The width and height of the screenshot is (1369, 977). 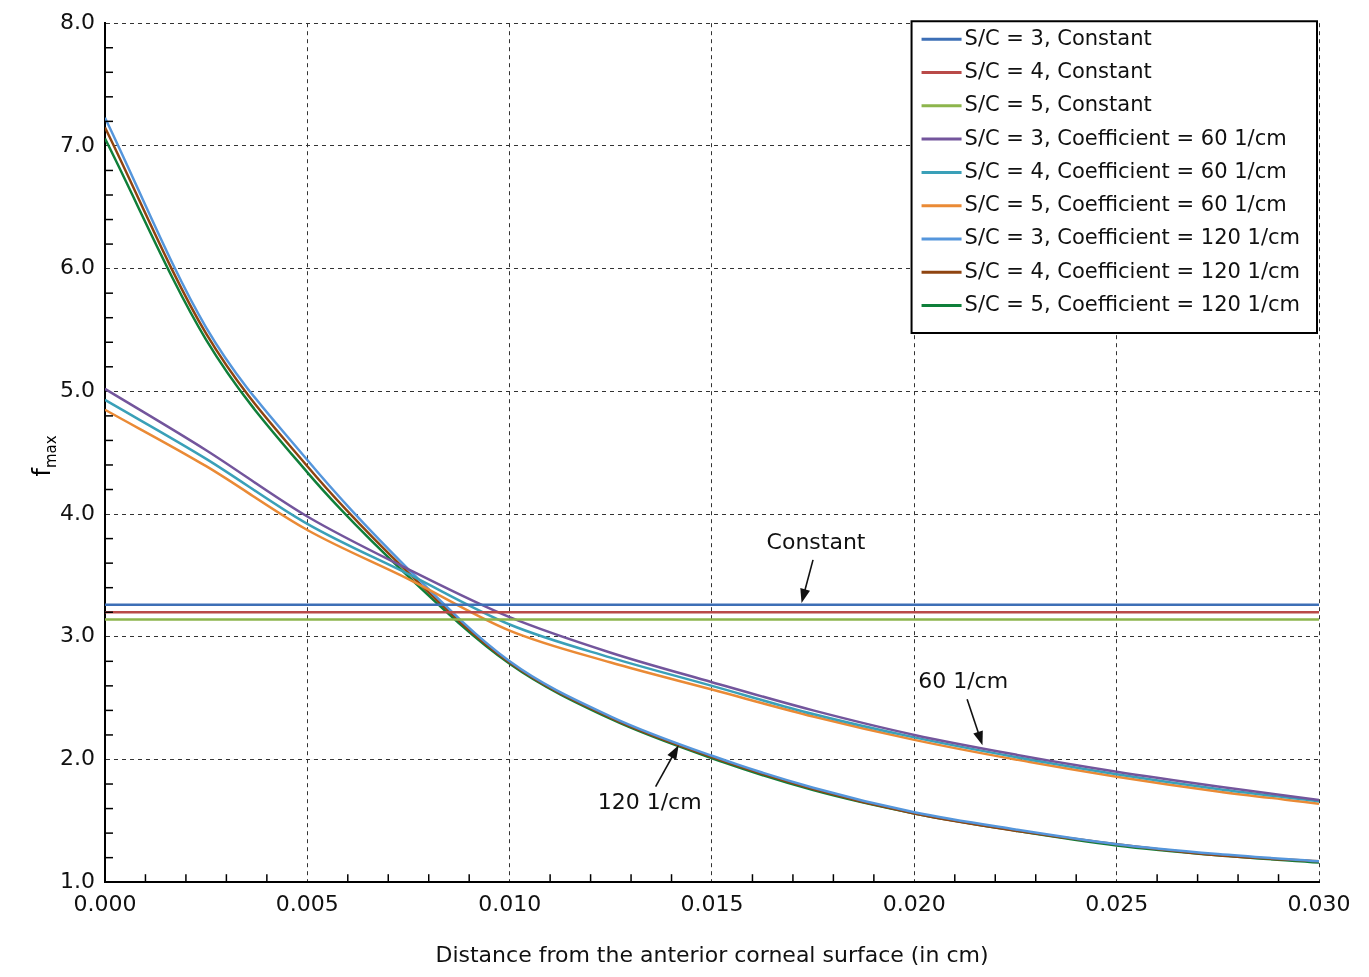 I want to click on x-tick-label: 0.005, so click(x=307, y=904).